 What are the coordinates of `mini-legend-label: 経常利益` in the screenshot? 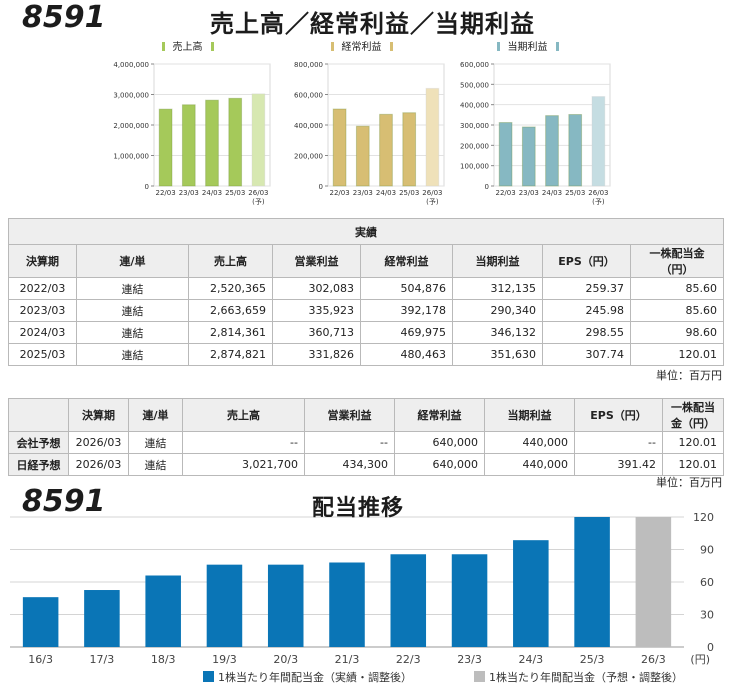 It's located at (361, 47).